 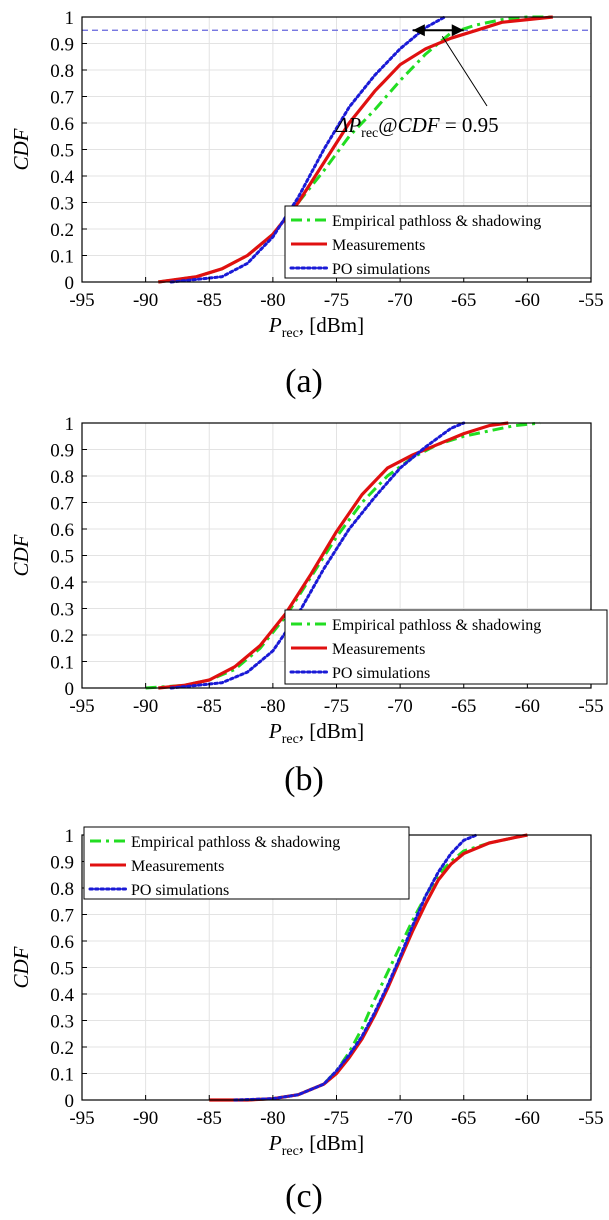 What do you see at coordinates (418, 30) in the screenshot?
I see `delta-arrow-head-left` at bounding box center [418, 30].